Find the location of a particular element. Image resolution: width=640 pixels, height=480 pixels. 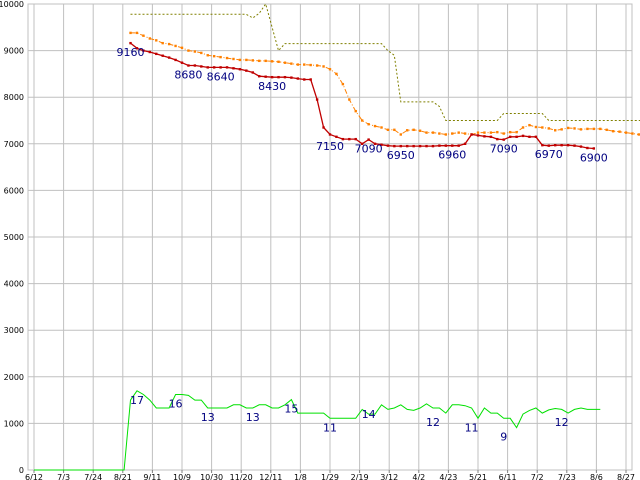

x-tick-label: 1/29 is located at coordinates (330, 476).